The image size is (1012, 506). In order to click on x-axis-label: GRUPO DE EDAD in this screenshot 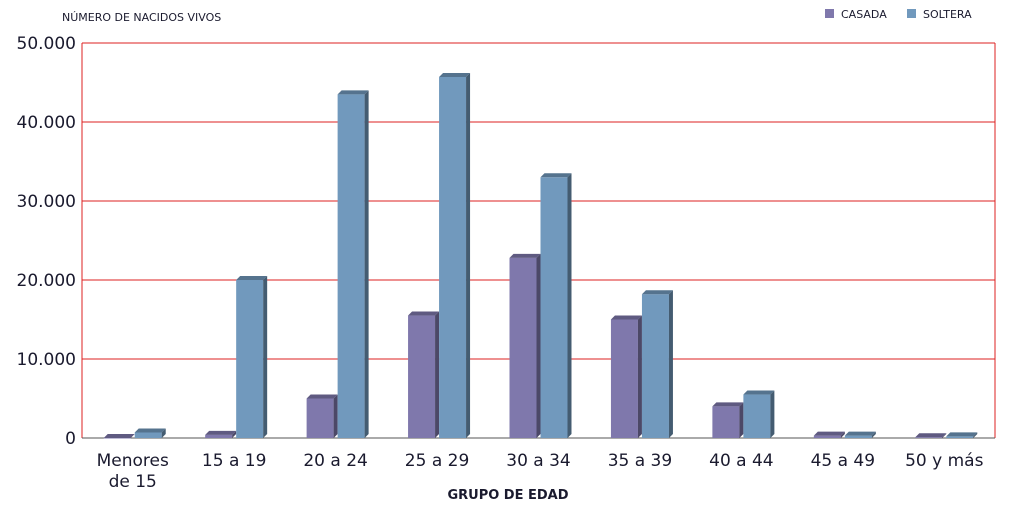, I will do `click(507, 495)`.